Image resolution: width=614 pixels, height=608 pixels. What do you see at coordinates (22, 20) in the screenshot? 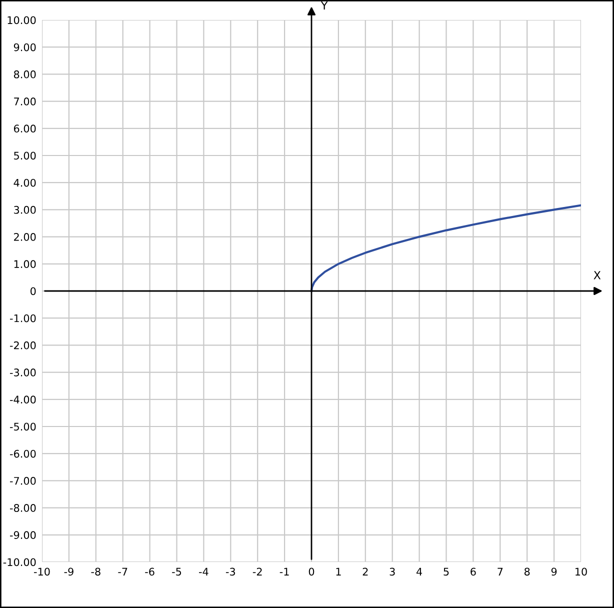
I see `y-tick-label: 10.00` at bounding box center [22, 20].